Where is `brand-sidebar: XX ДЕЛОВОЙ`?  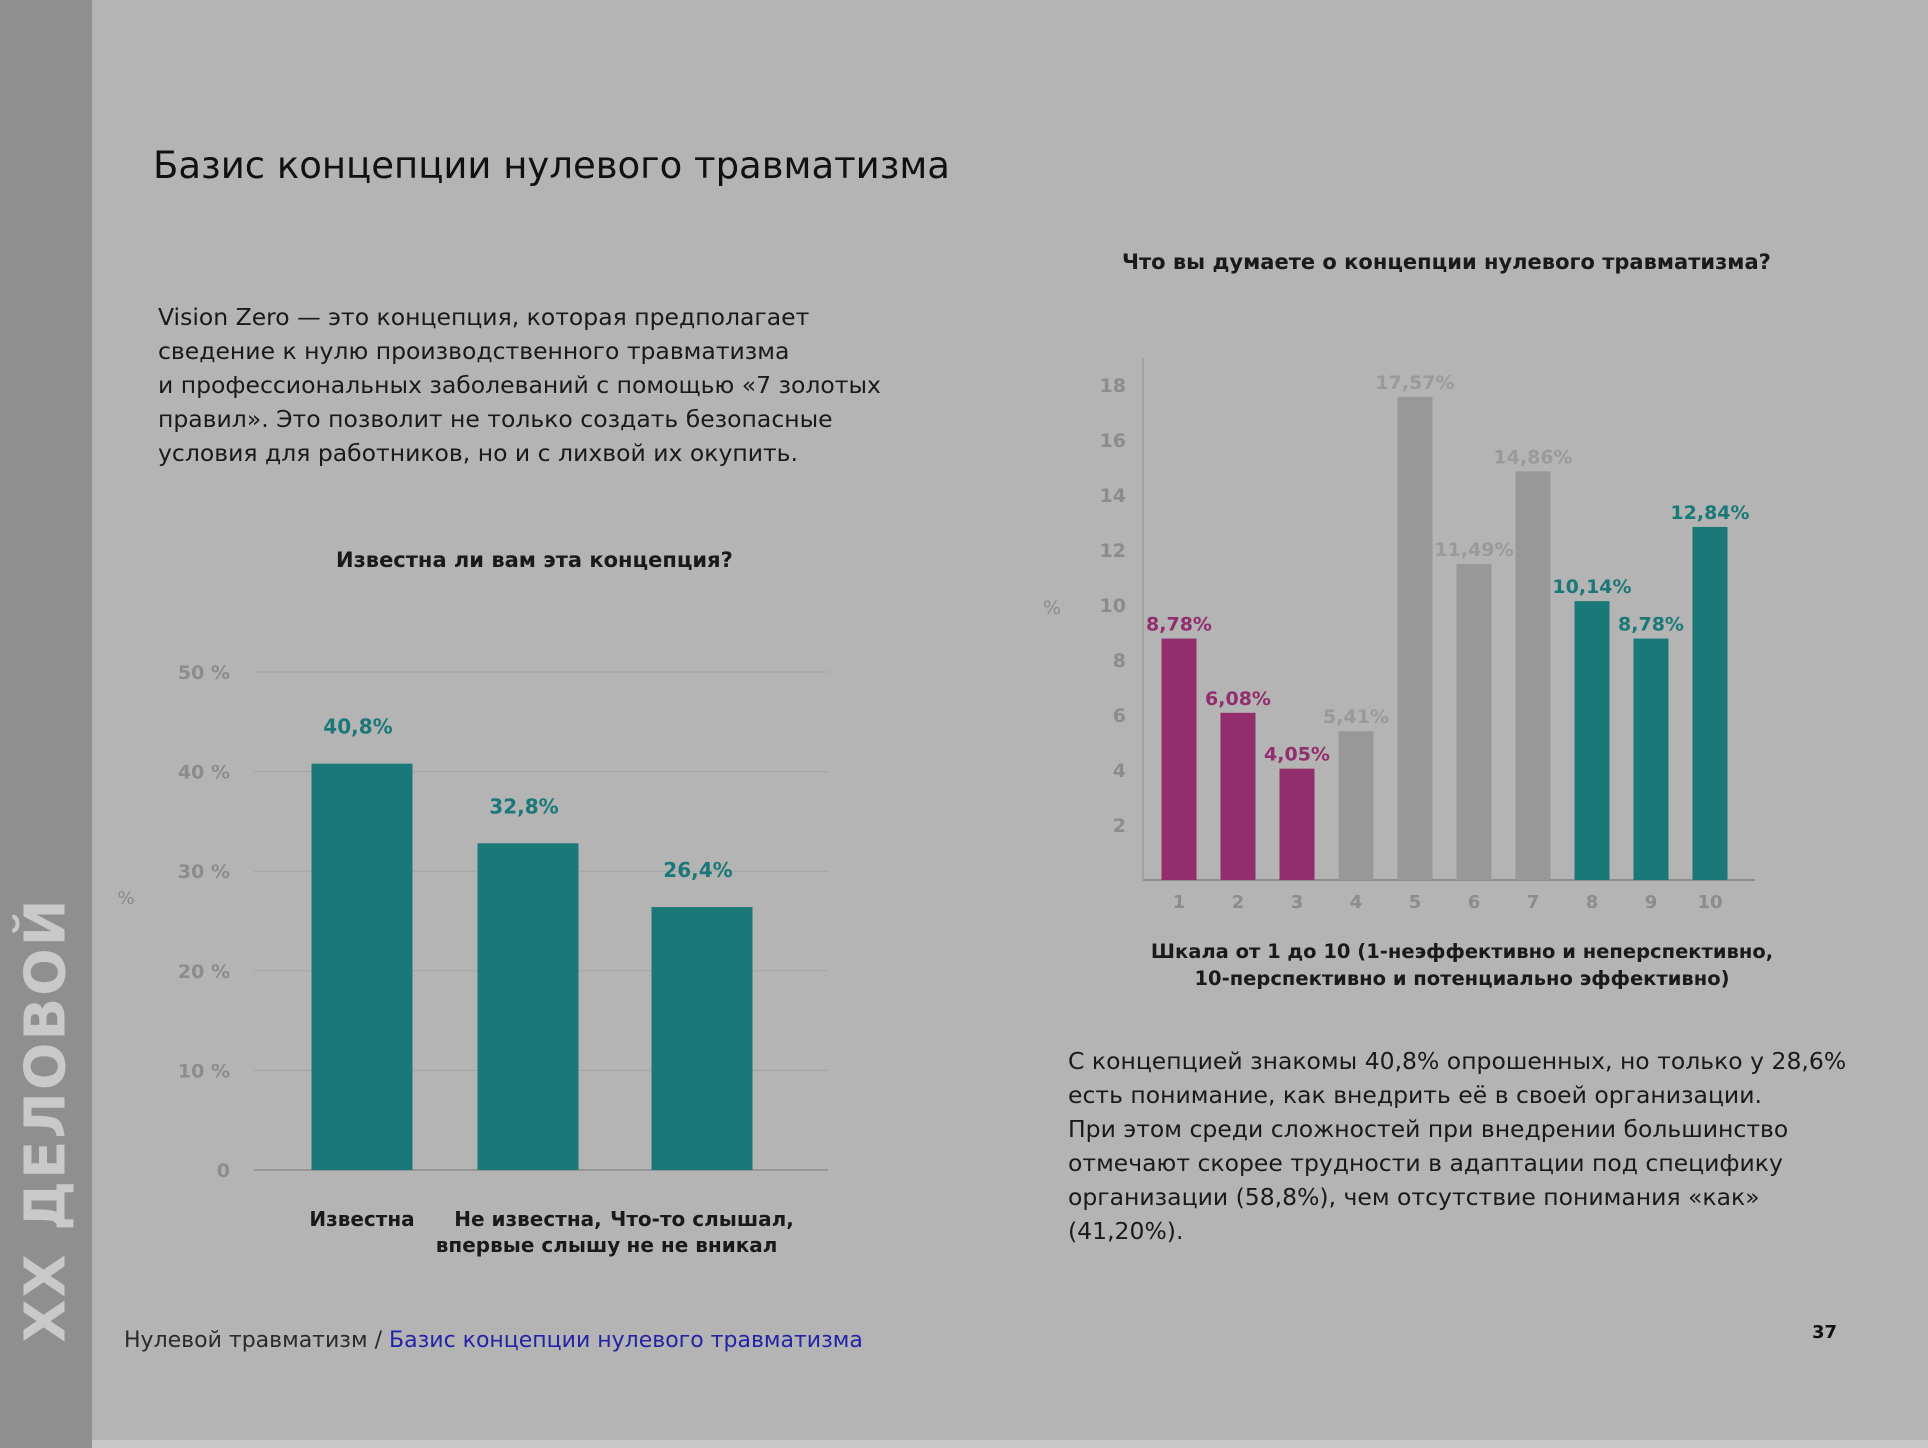 brand-sidebar: XX ДЕЛОВОЙ is located at coordinates (46, 724).